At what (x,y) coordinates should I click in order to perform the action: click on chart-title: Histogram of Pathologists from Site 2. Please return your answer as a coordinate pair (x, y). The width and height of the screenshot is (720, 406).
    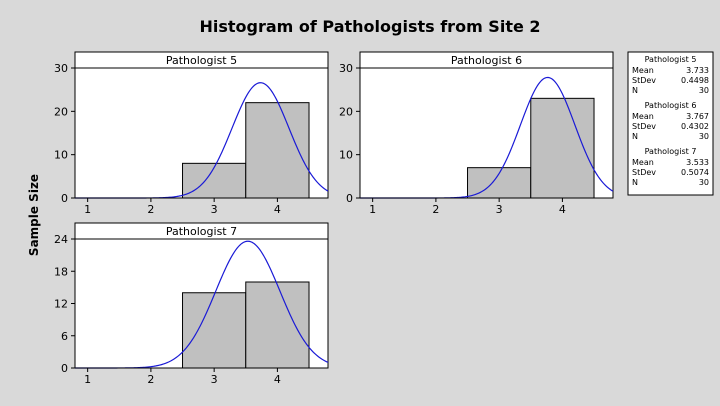
    Looking at the image, I should click on (369, 26).